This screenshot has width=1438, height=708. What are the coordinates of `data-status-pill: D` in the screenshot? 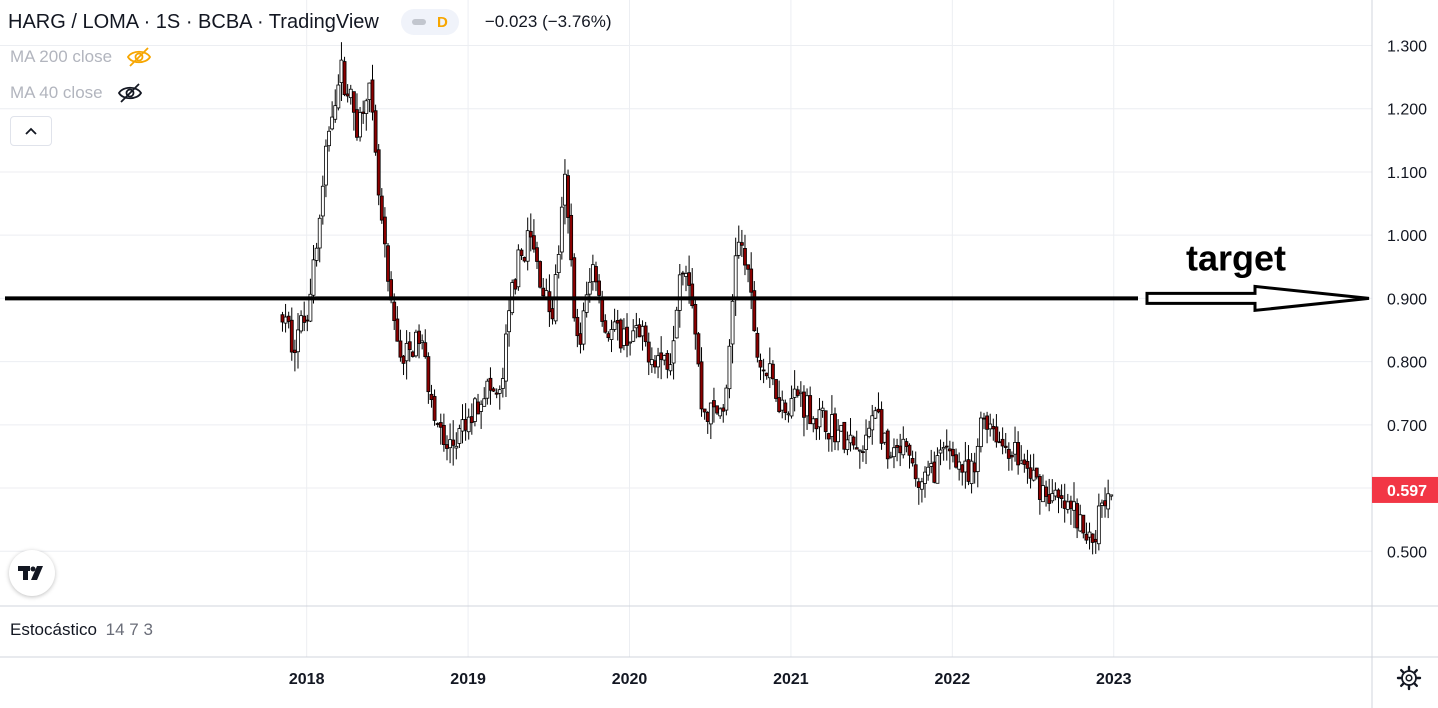 It's located at (429, 22).